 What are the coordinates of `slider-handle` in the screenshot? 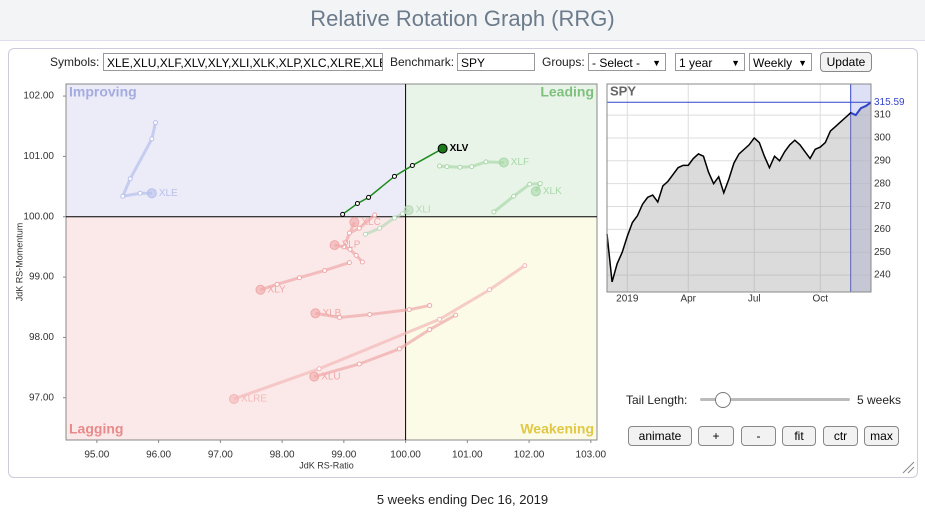 It's located at (723, 400).